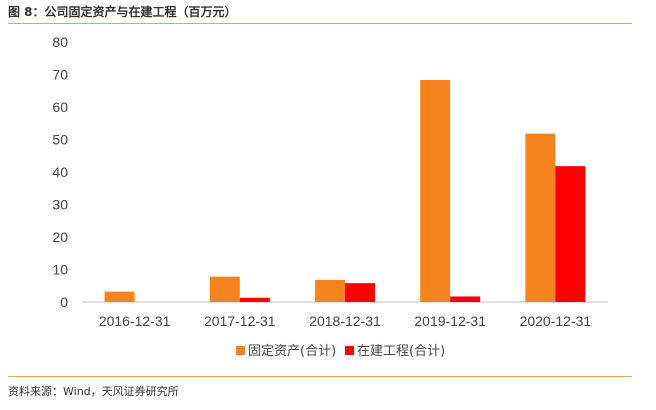 The image size is (656, 410). Describe the element at coordinates (320, 23) in the screenshot. I see `title-divider` at that location.